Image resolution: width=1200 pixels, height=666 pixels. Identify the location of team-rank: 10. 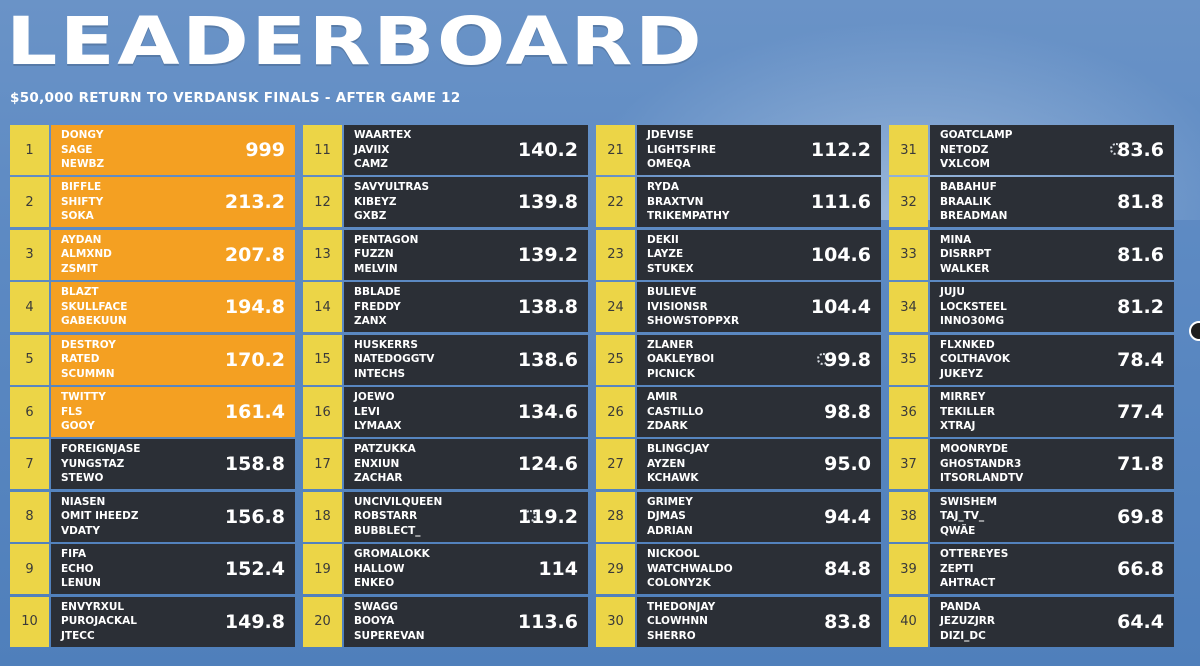
(29, 621).